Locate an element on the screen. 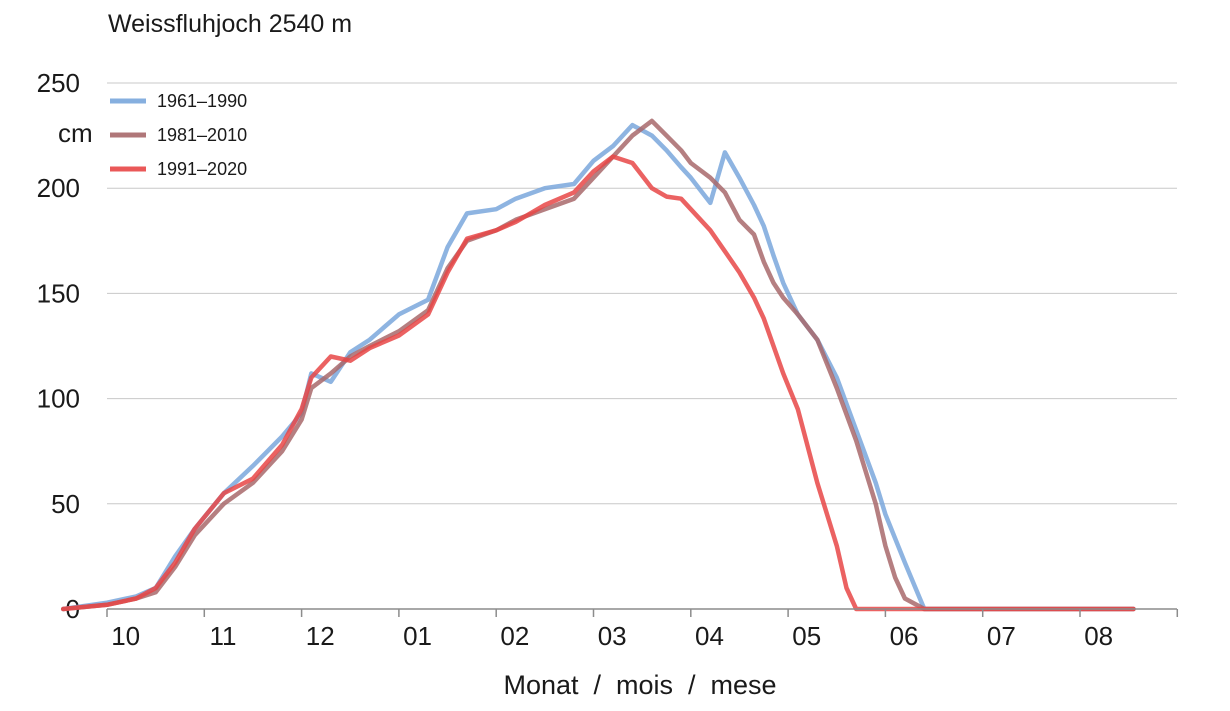 The width and height of the screenshot is (1230, 711). y-tick-label: 200 is located at coordinates (58, 188).